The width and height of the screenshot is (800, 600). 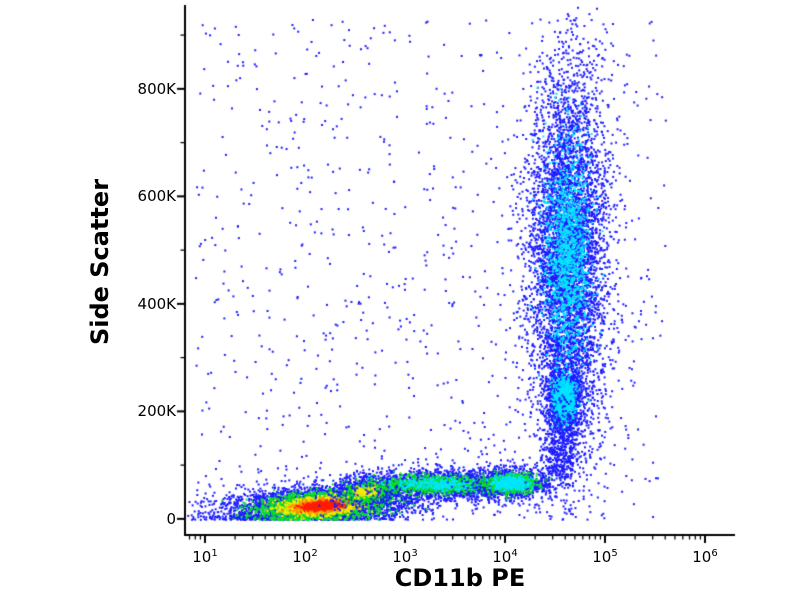 What do you see at coordinates (305, 557) in the screenshot?
I see `x-tick-label: 102` at bounding box center [305, 557].